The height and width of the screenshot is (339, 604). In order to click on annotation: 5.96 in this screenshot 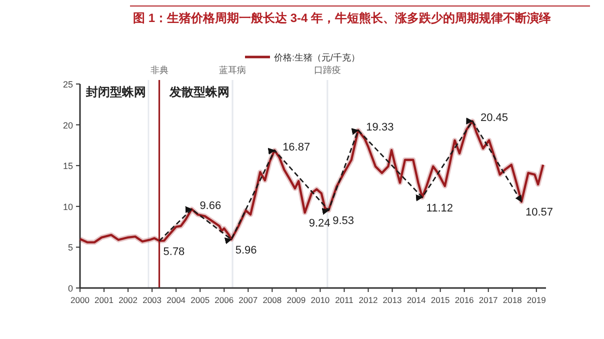, I will do `click(246, 250)`.